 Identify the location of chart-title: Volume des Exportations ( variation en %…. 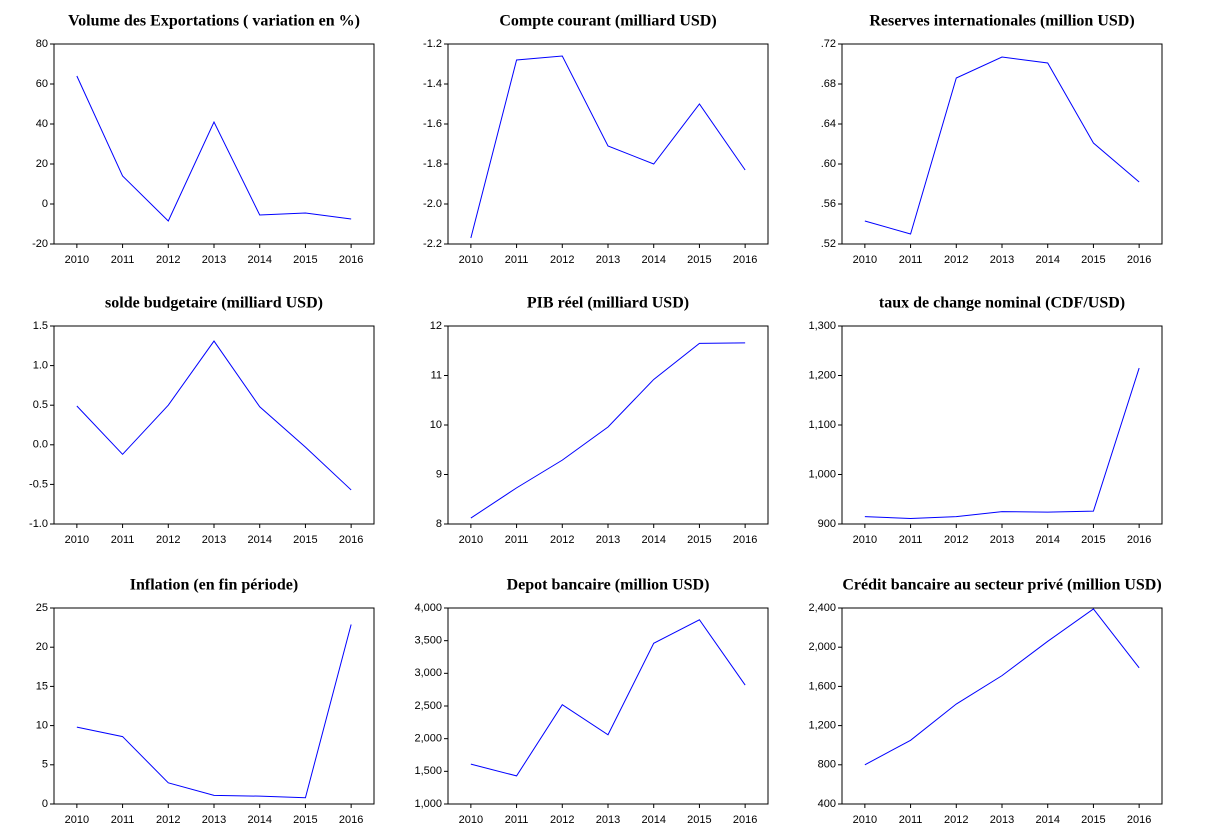
(214, 21).